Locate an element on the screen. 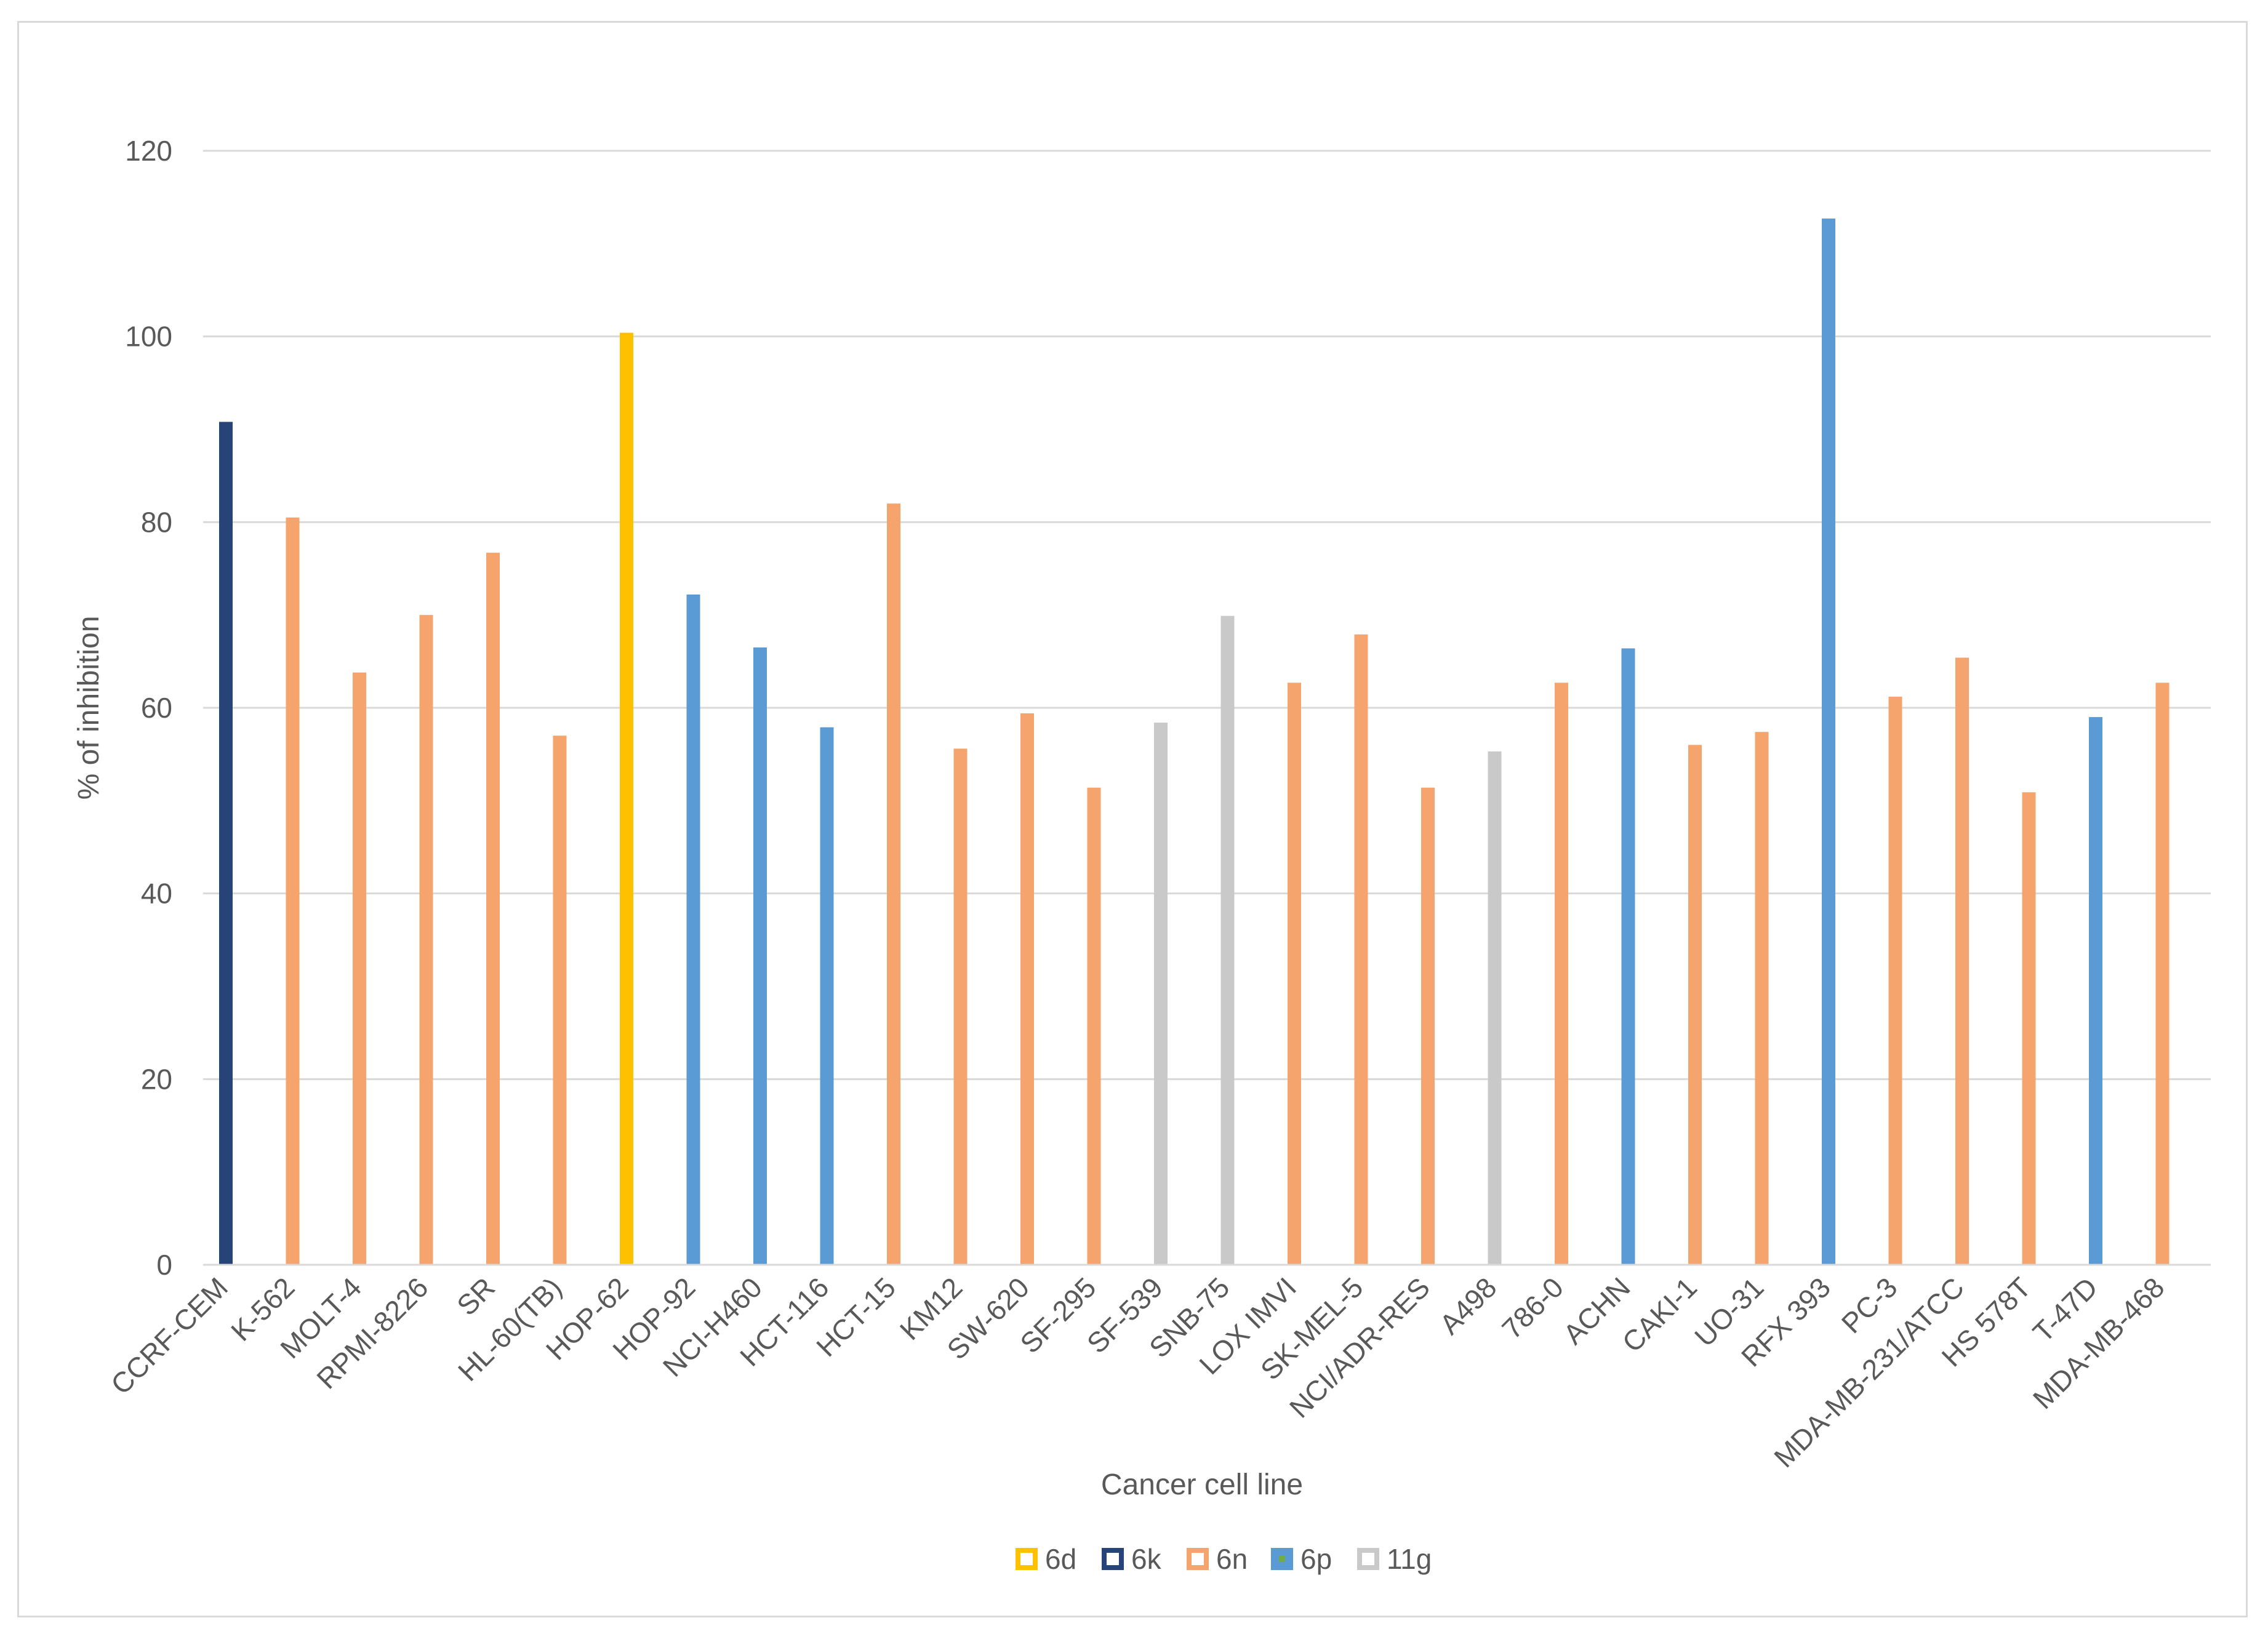 The width and height of the screenshot is (2268, 1639). y-tick-label: 100 is located at coordinates (148, 337).